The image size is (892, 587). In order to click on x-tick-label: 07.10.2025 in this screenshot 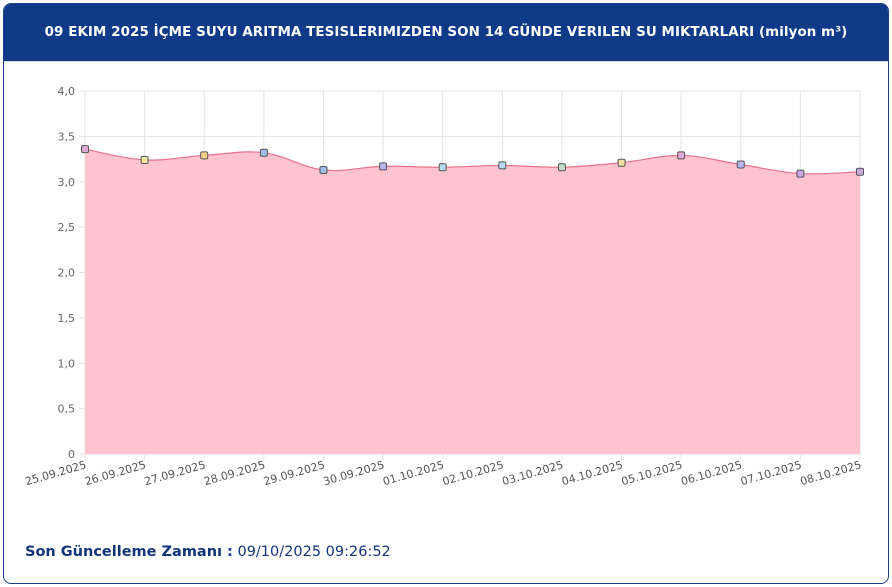, I will do `click(771, 473)`.